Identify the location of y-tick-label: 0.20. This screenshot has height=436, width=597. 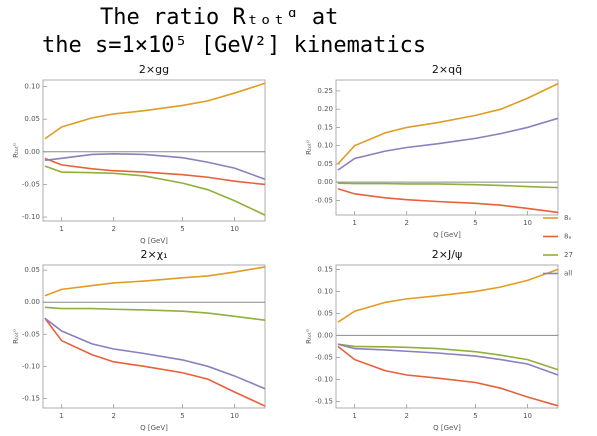
(325, 109).